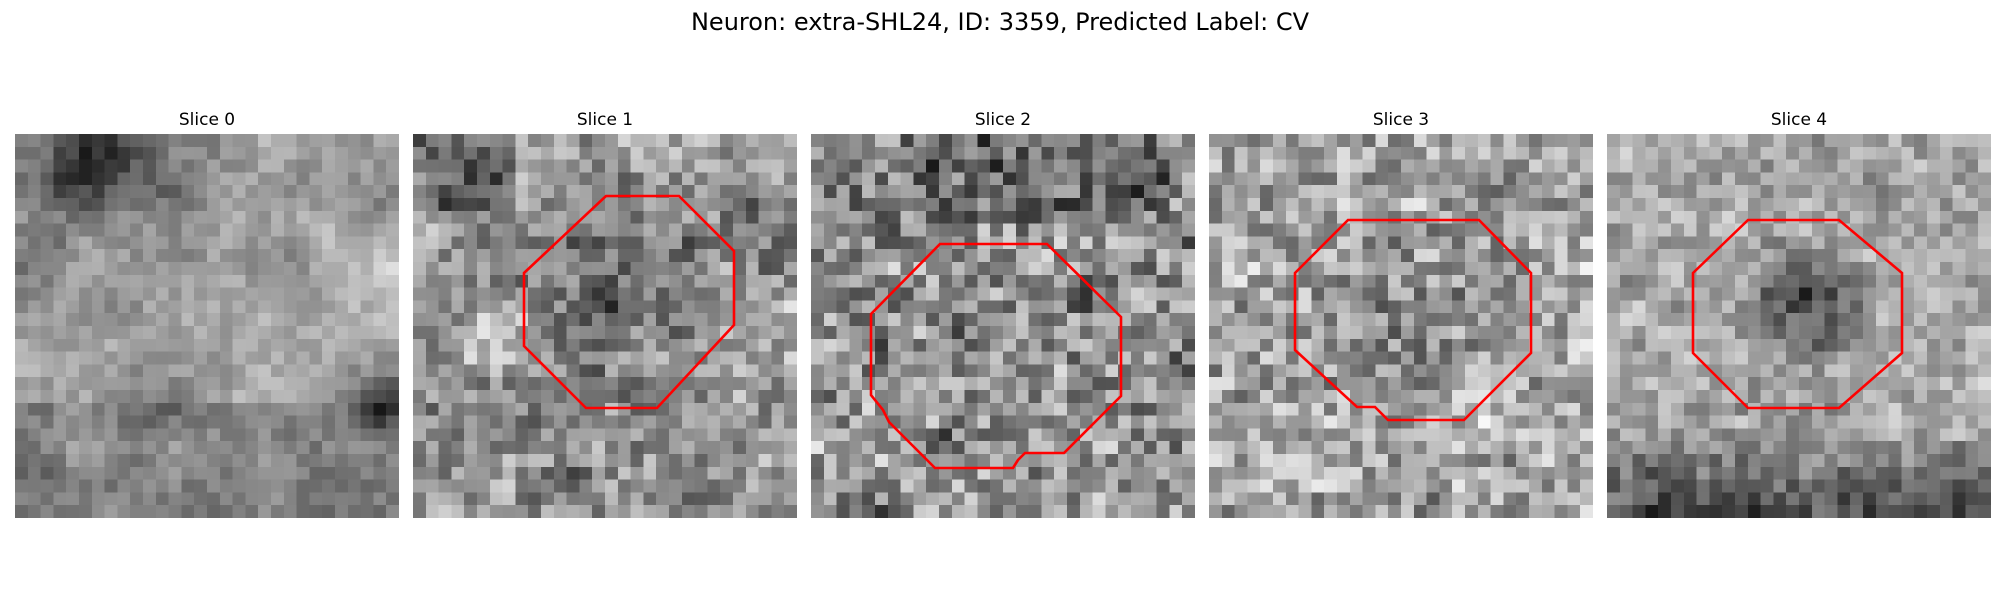  I want to click on slice-panel-3: Slice 3, so click(1401, 314).